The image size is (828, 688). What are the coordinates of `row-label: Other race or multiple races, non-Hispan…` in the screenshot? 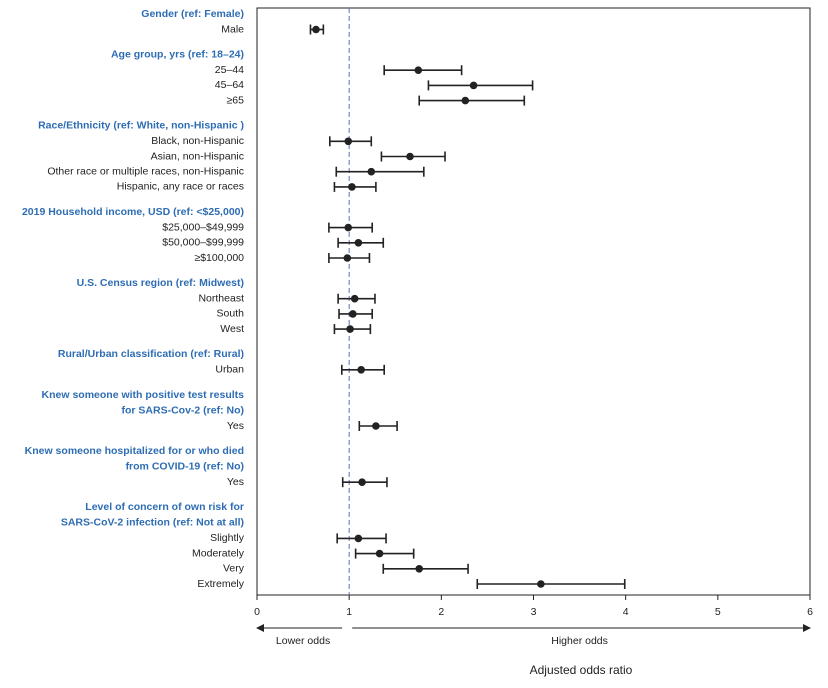 It's located at (145, 171).